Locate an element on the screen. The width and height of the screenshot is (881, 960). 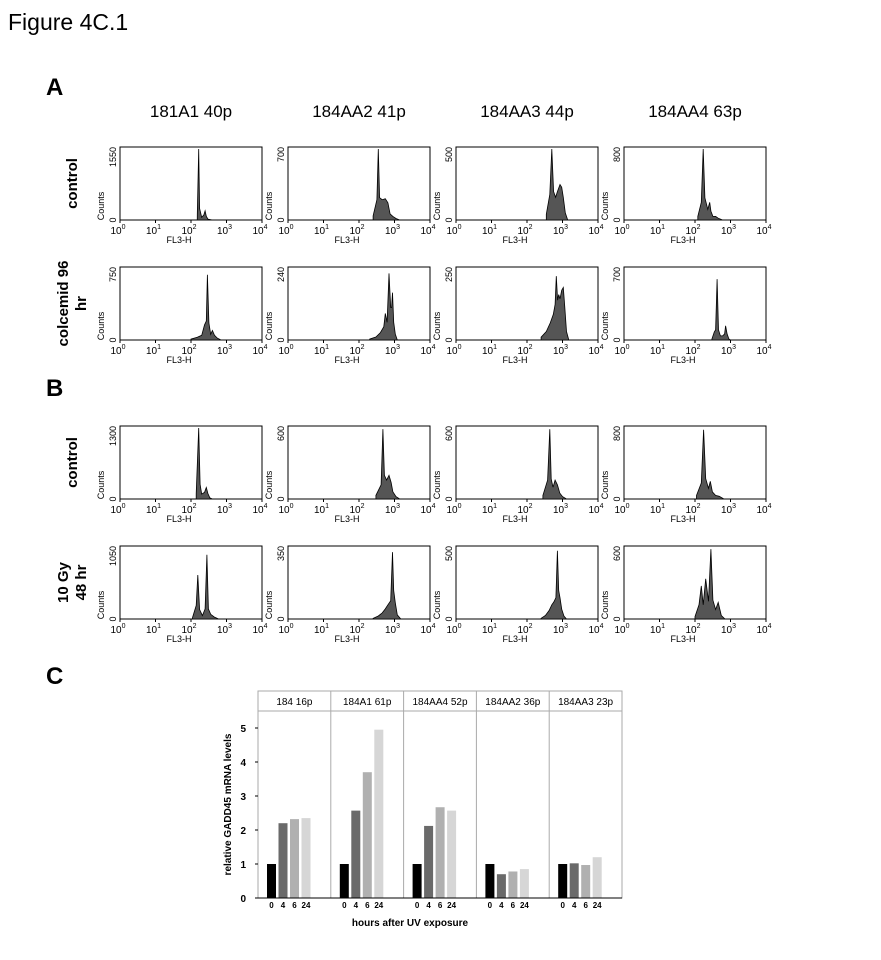
y-max-label: 500 is located at coordinates (449, 553).